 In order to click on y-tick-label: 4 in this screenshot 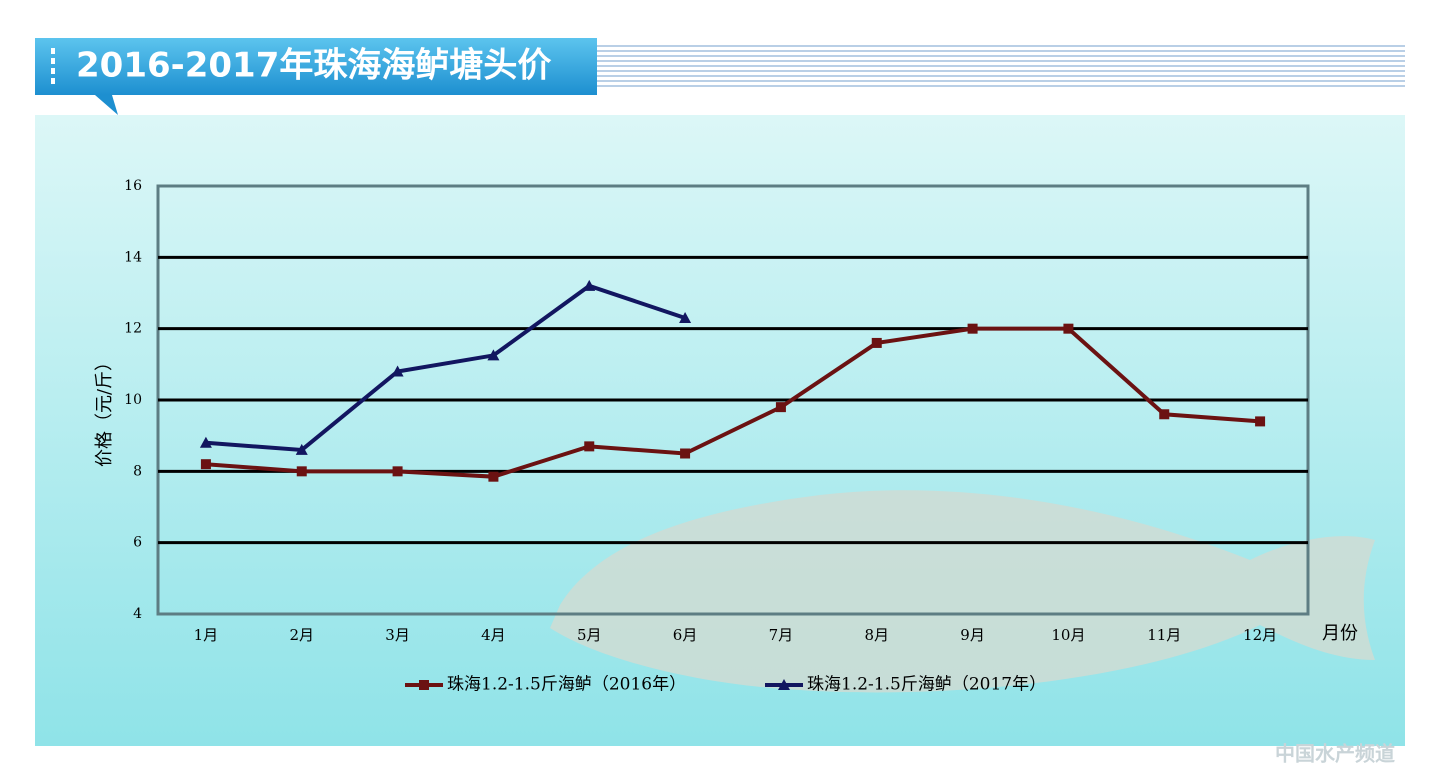, I will do `click(137, 614)`.